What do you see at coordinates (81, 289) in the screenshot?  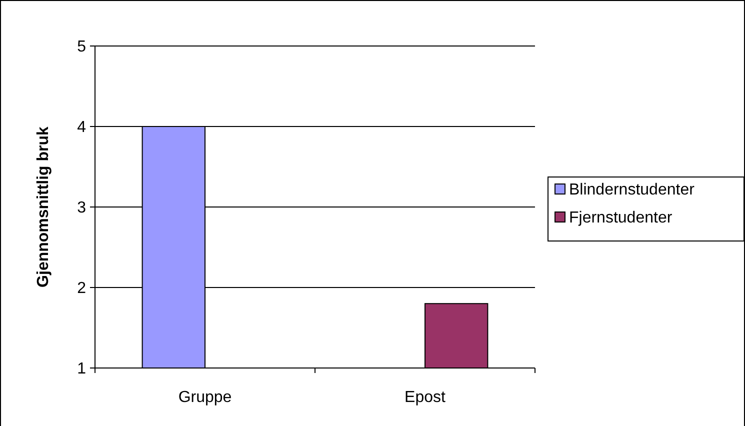 I see `y-tick-label: 2` at bounding box center [81, 289].